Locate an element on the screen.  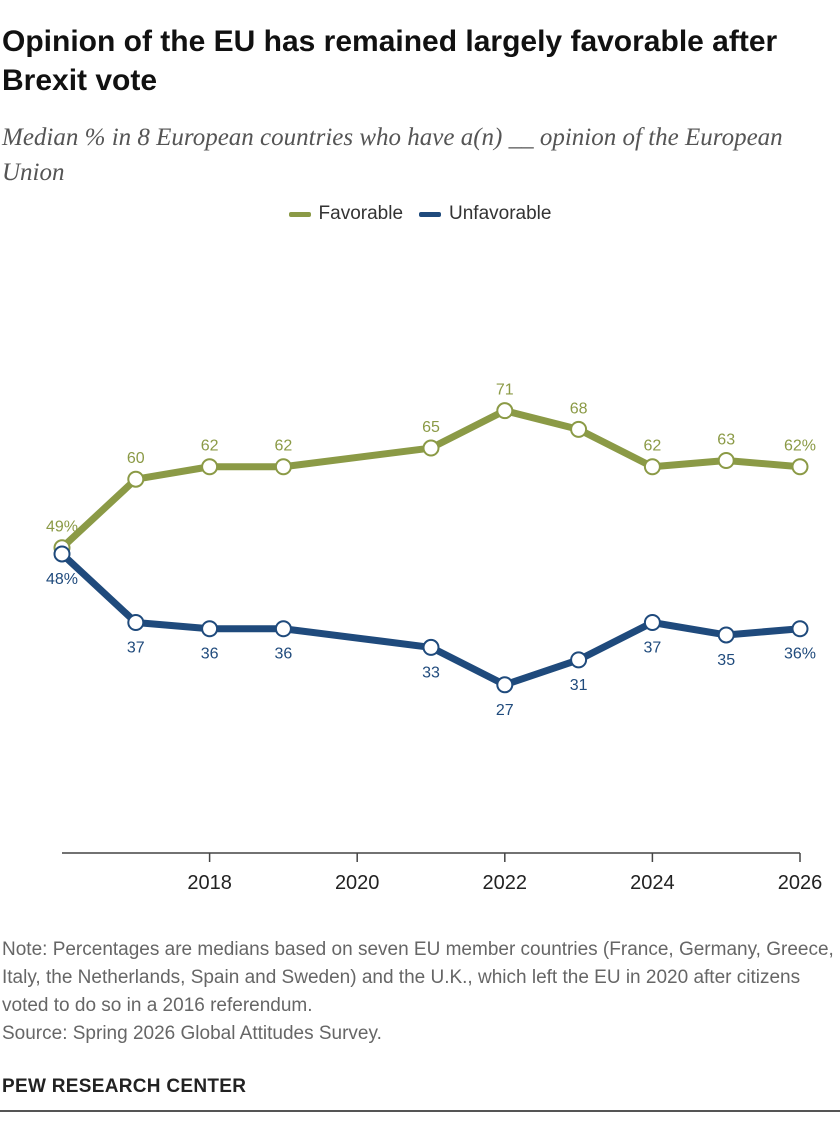
x-tick-label: 2020 is located at coordinates (357, 883).